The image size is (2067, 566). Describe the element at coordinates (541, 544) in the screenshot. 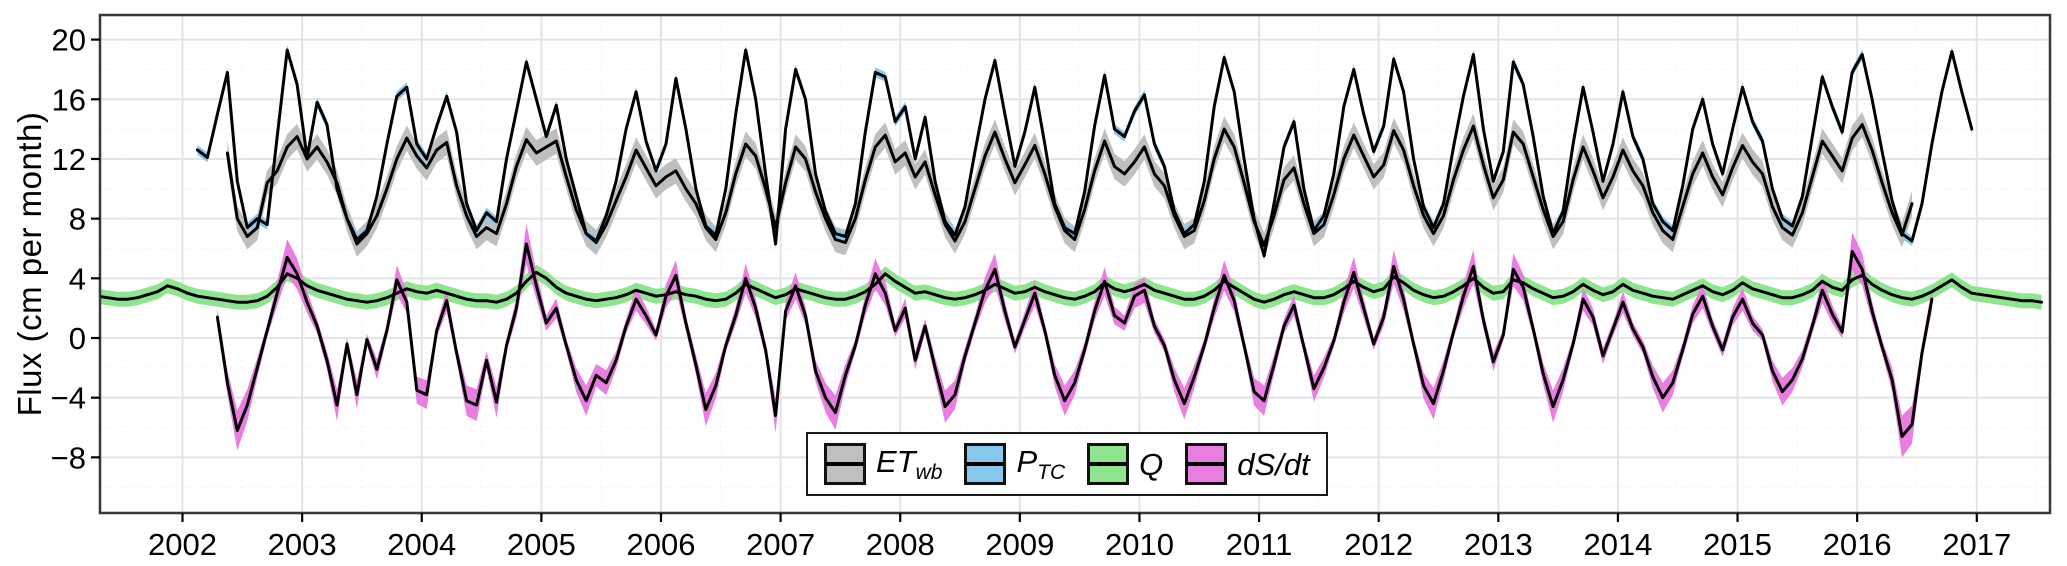

I see `x-tick-label: 2005` at that location.